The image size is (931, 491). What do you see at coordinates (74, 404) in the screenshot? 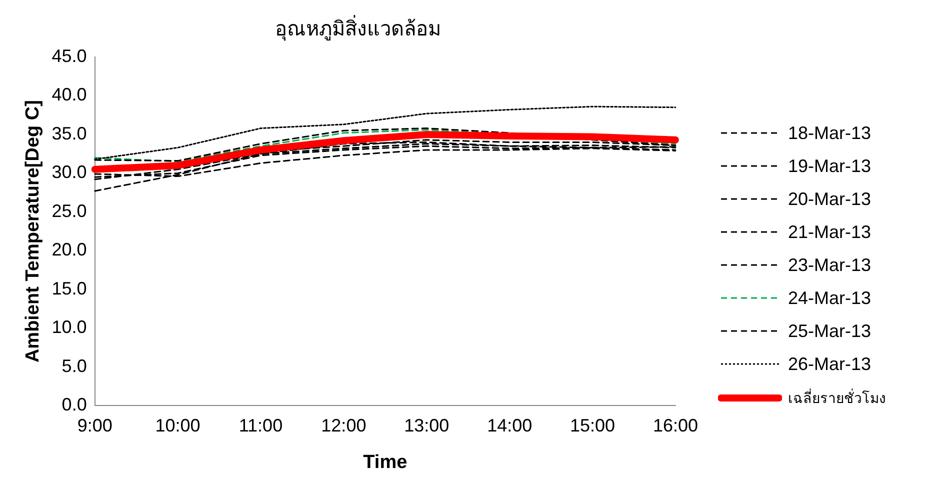
I see `y-tick-label: 0.0` at bounding box center [74, 404].